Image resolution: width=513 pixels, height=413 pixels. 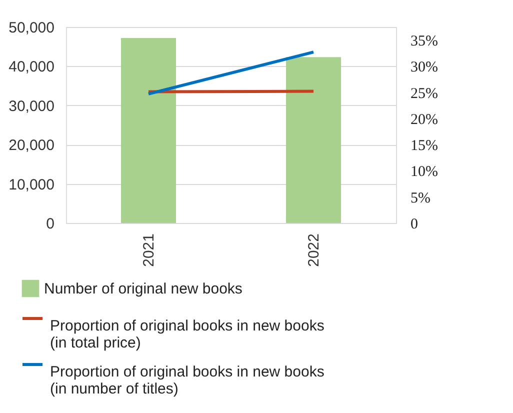 What do you see at coordinates (187, 381) in the screenshot?
I see `legend-label: Proportion of original books in new books (in number of titles)` at bounding box center [187, 381].